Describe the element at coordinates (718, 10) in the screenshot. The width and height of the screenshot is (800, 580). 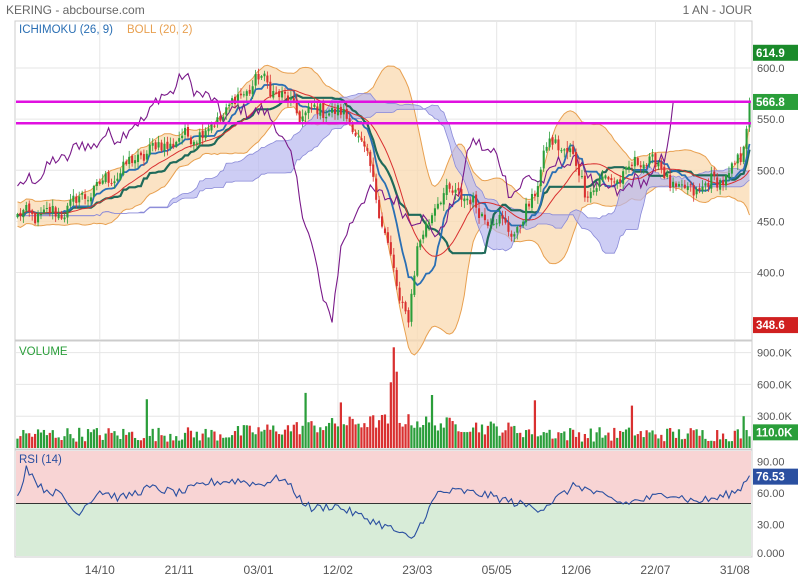
I see `period-label: 1 AN - JOUR` at that location.